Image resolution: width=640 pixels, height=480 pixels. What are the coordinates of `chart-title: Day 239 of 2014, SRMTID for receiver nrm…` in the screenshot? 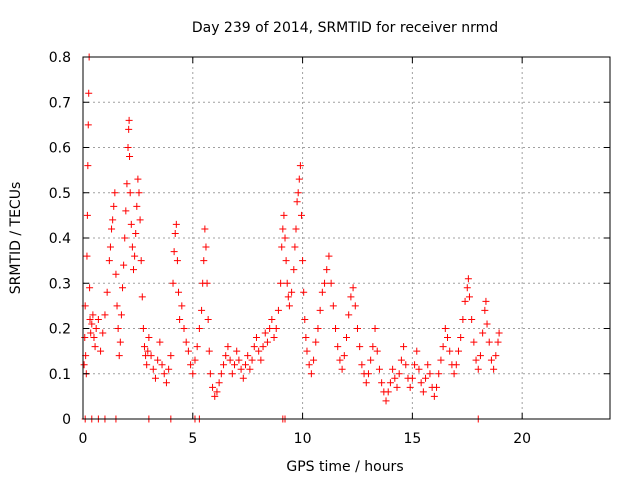 It's located at (345, 28).